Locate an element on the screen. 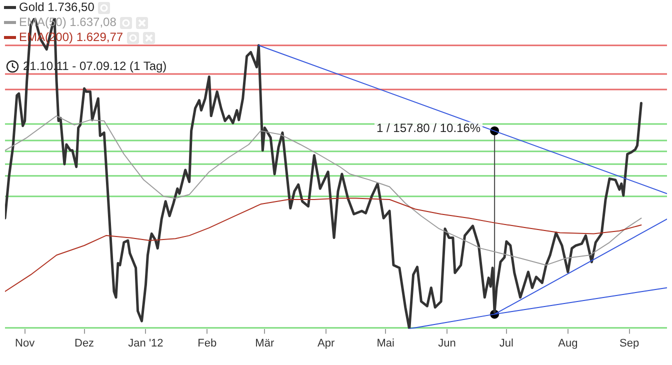 The height and width of the screenshot is (365, 672). x-tick-label: Mär is located at coordinates (264, 343).